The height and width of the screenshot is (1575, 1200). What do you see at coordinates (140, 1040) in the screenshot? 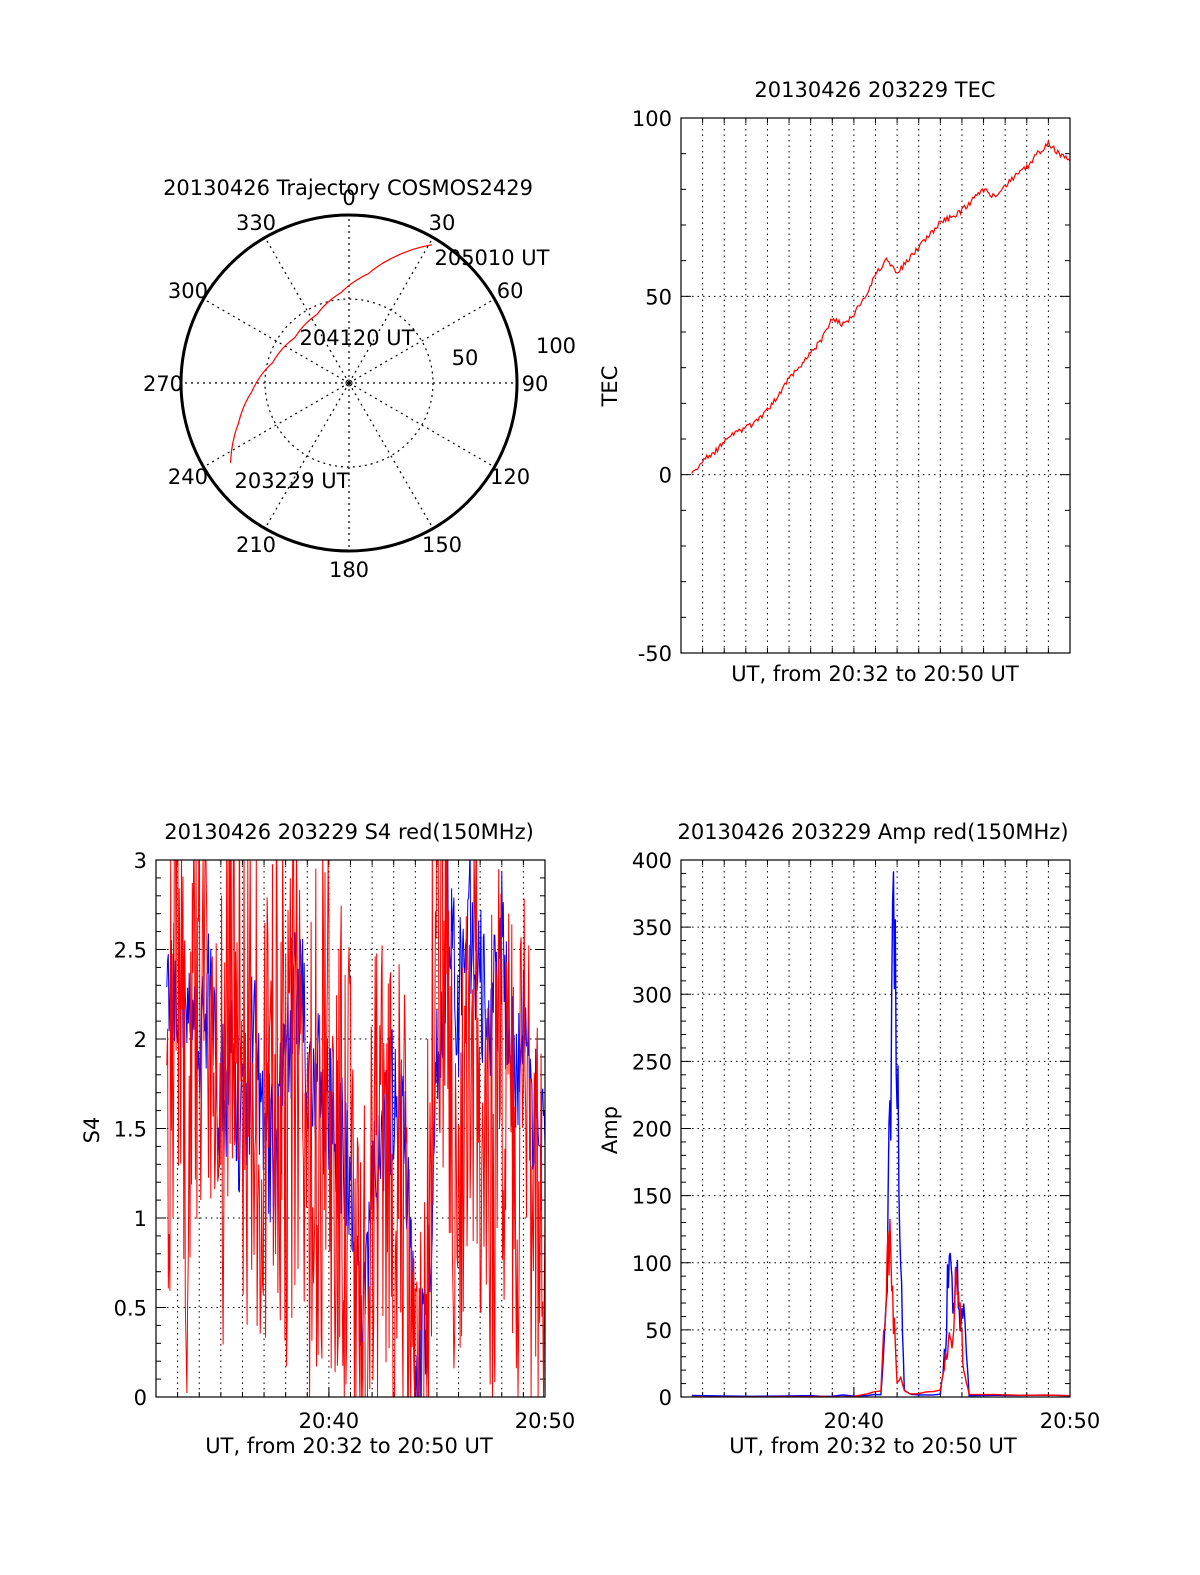
I see `y-tick-label: 2` at bounding box center [140, 1040].